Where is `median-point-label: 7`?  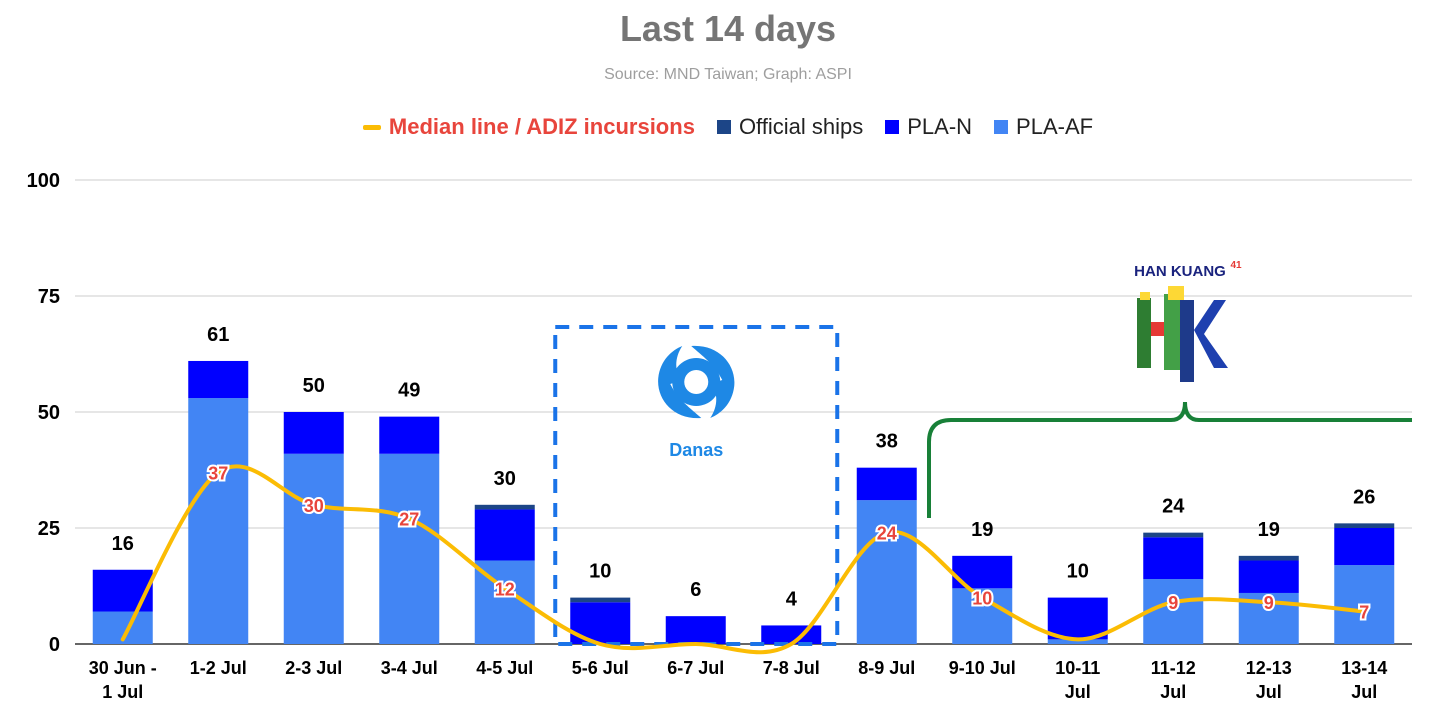
median-point-label: 7 is located at coordinates (1364, 613).